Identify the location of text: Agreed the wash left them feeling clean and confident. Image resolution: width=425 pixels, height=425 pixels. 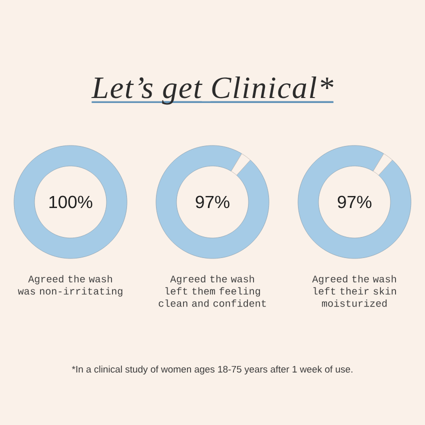
(212, 291).